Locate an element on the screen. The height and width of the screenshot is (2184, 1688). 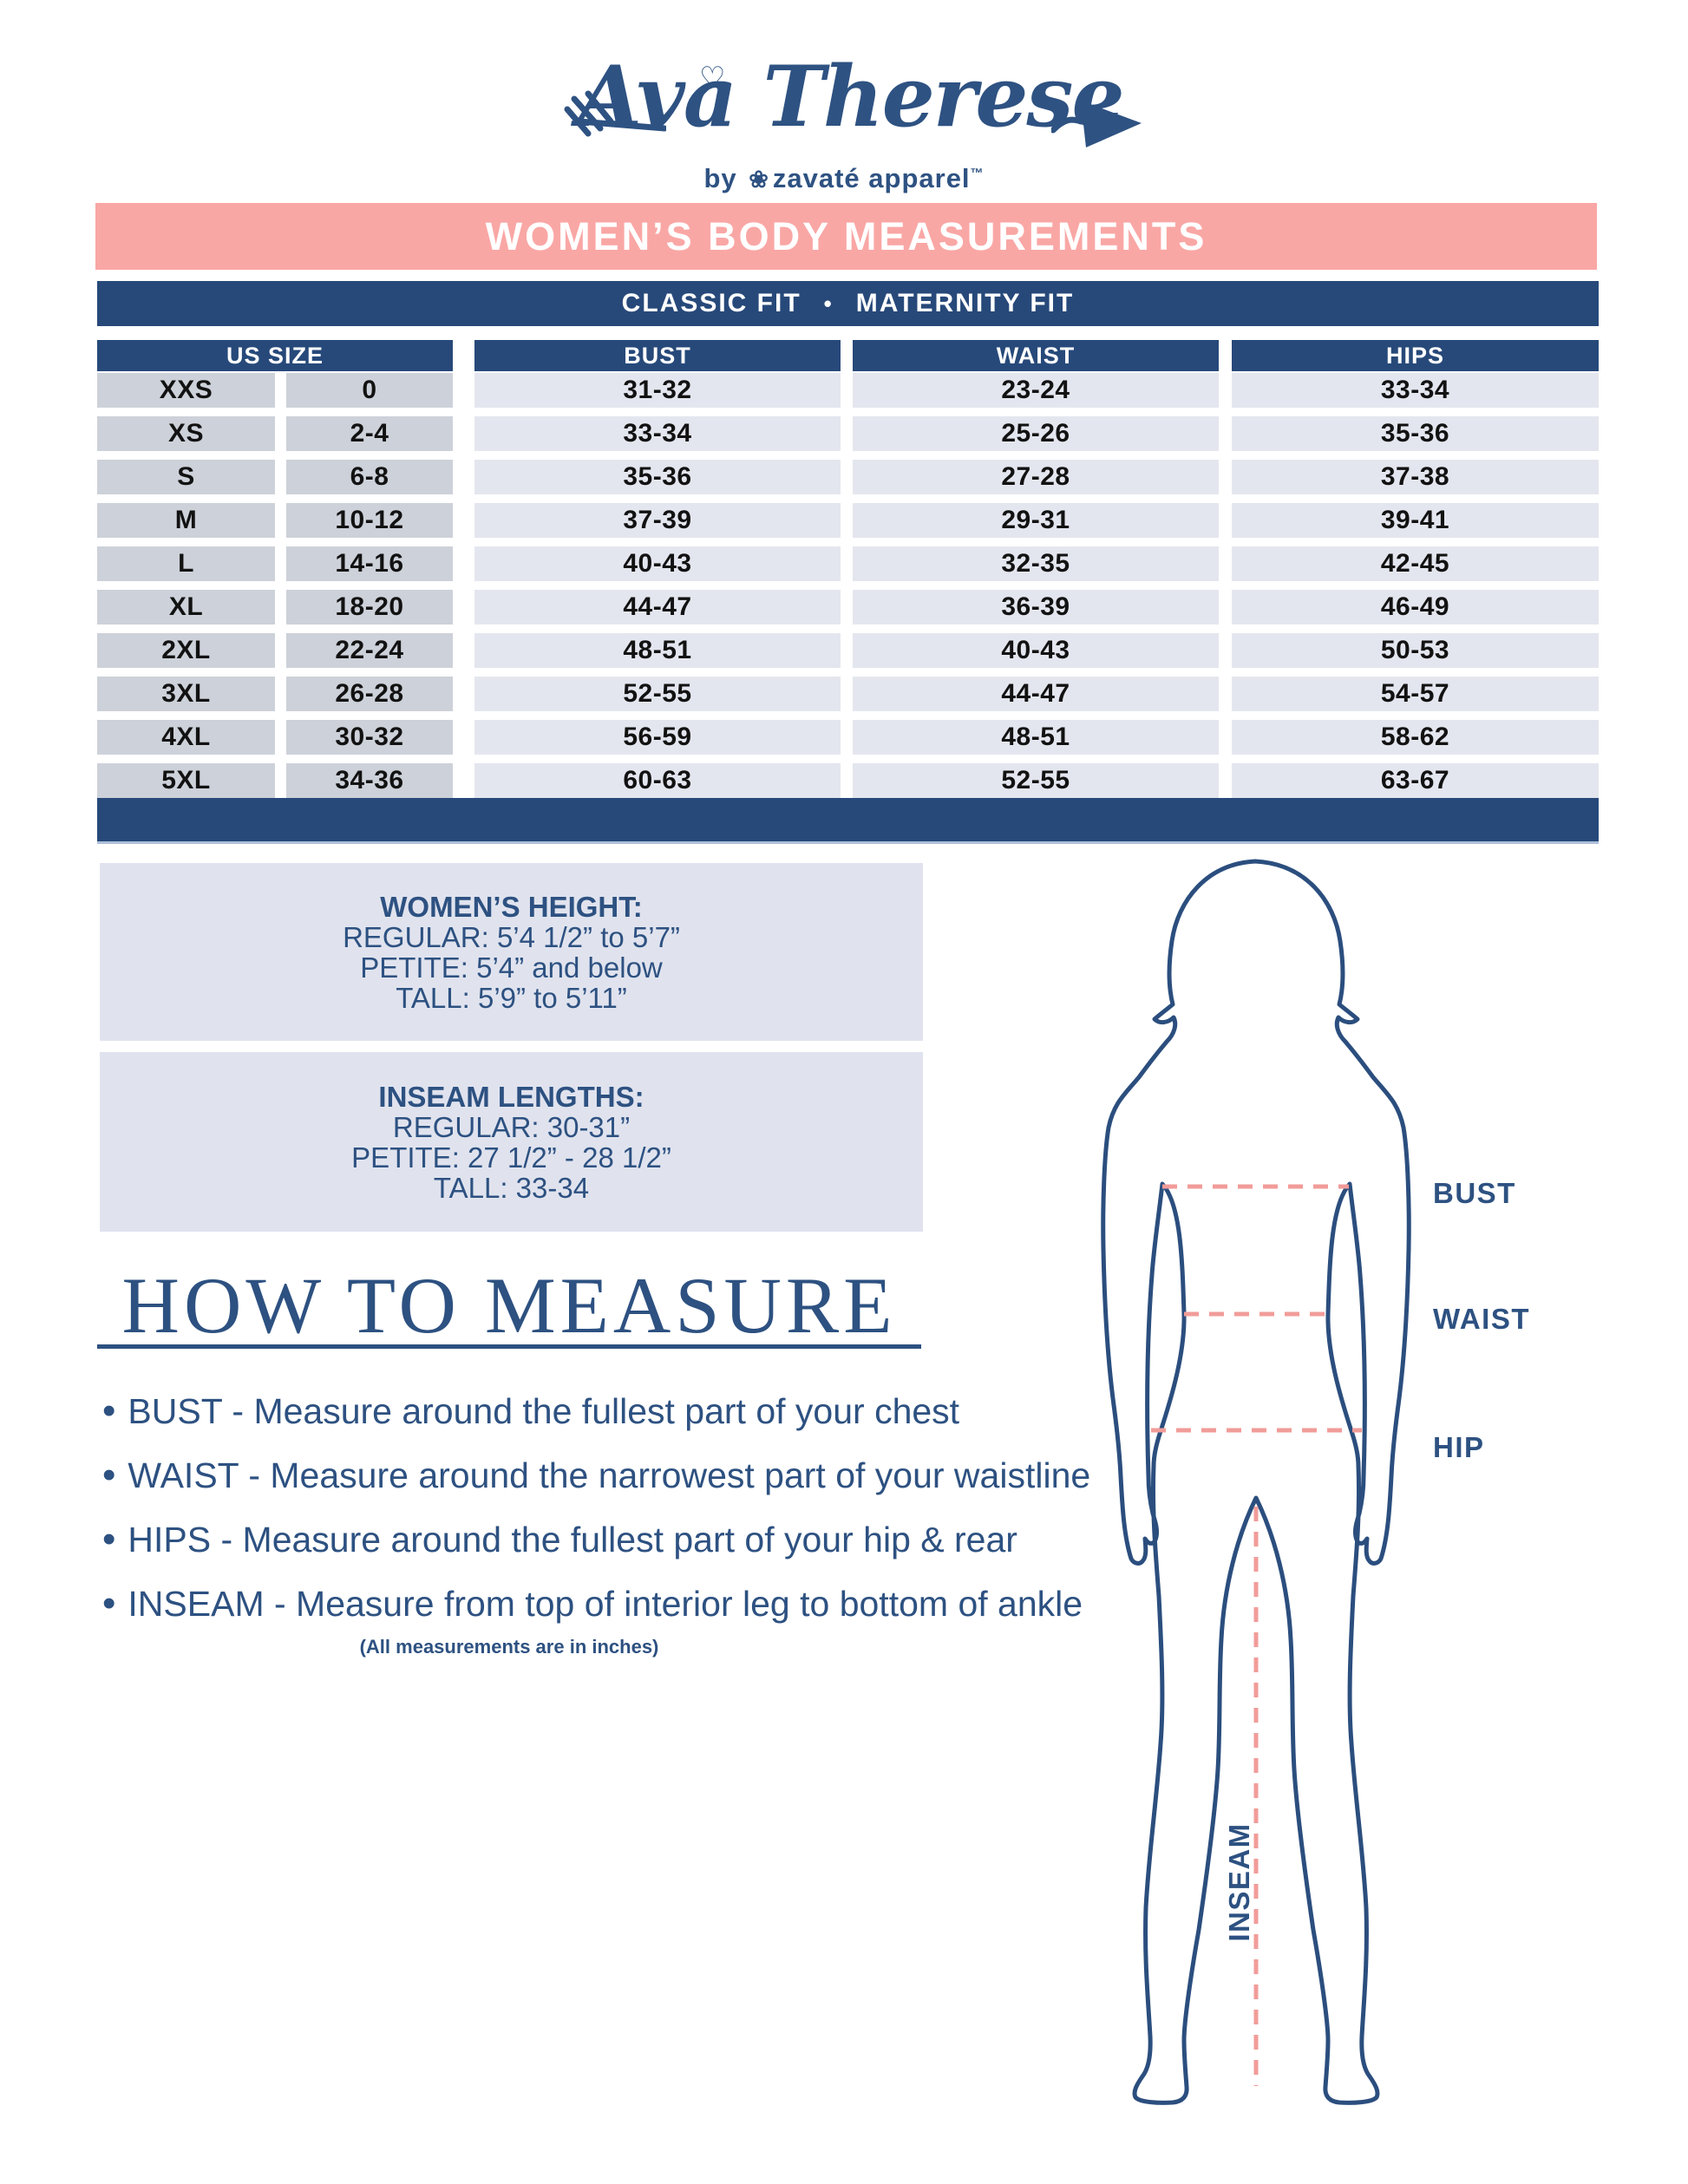
size-cell: S is located at coordinates (186, 477).